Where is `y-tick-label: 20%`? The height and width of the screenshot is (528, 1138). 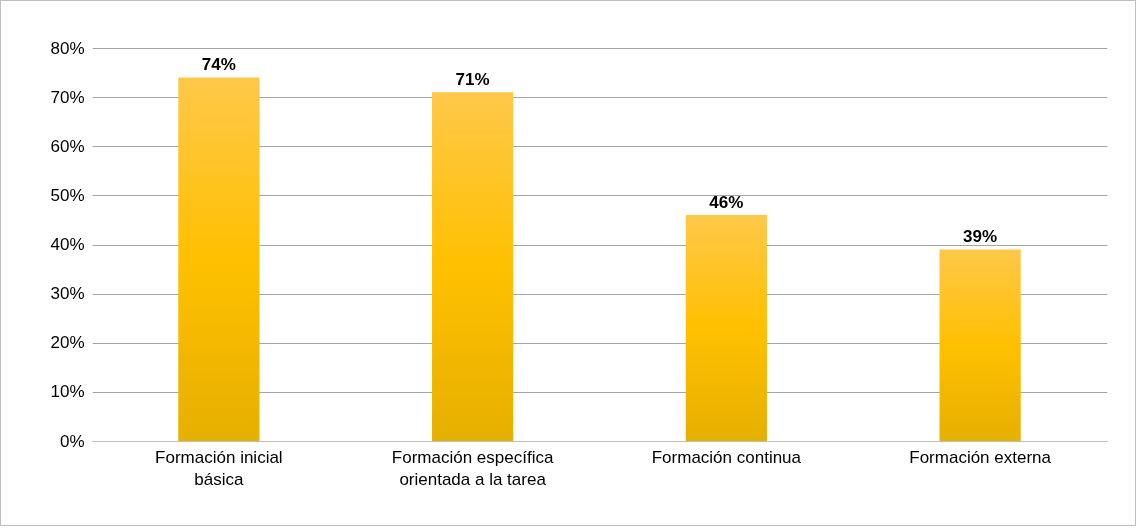 y-tick-label: 20% is located at coordinates (67, 343).